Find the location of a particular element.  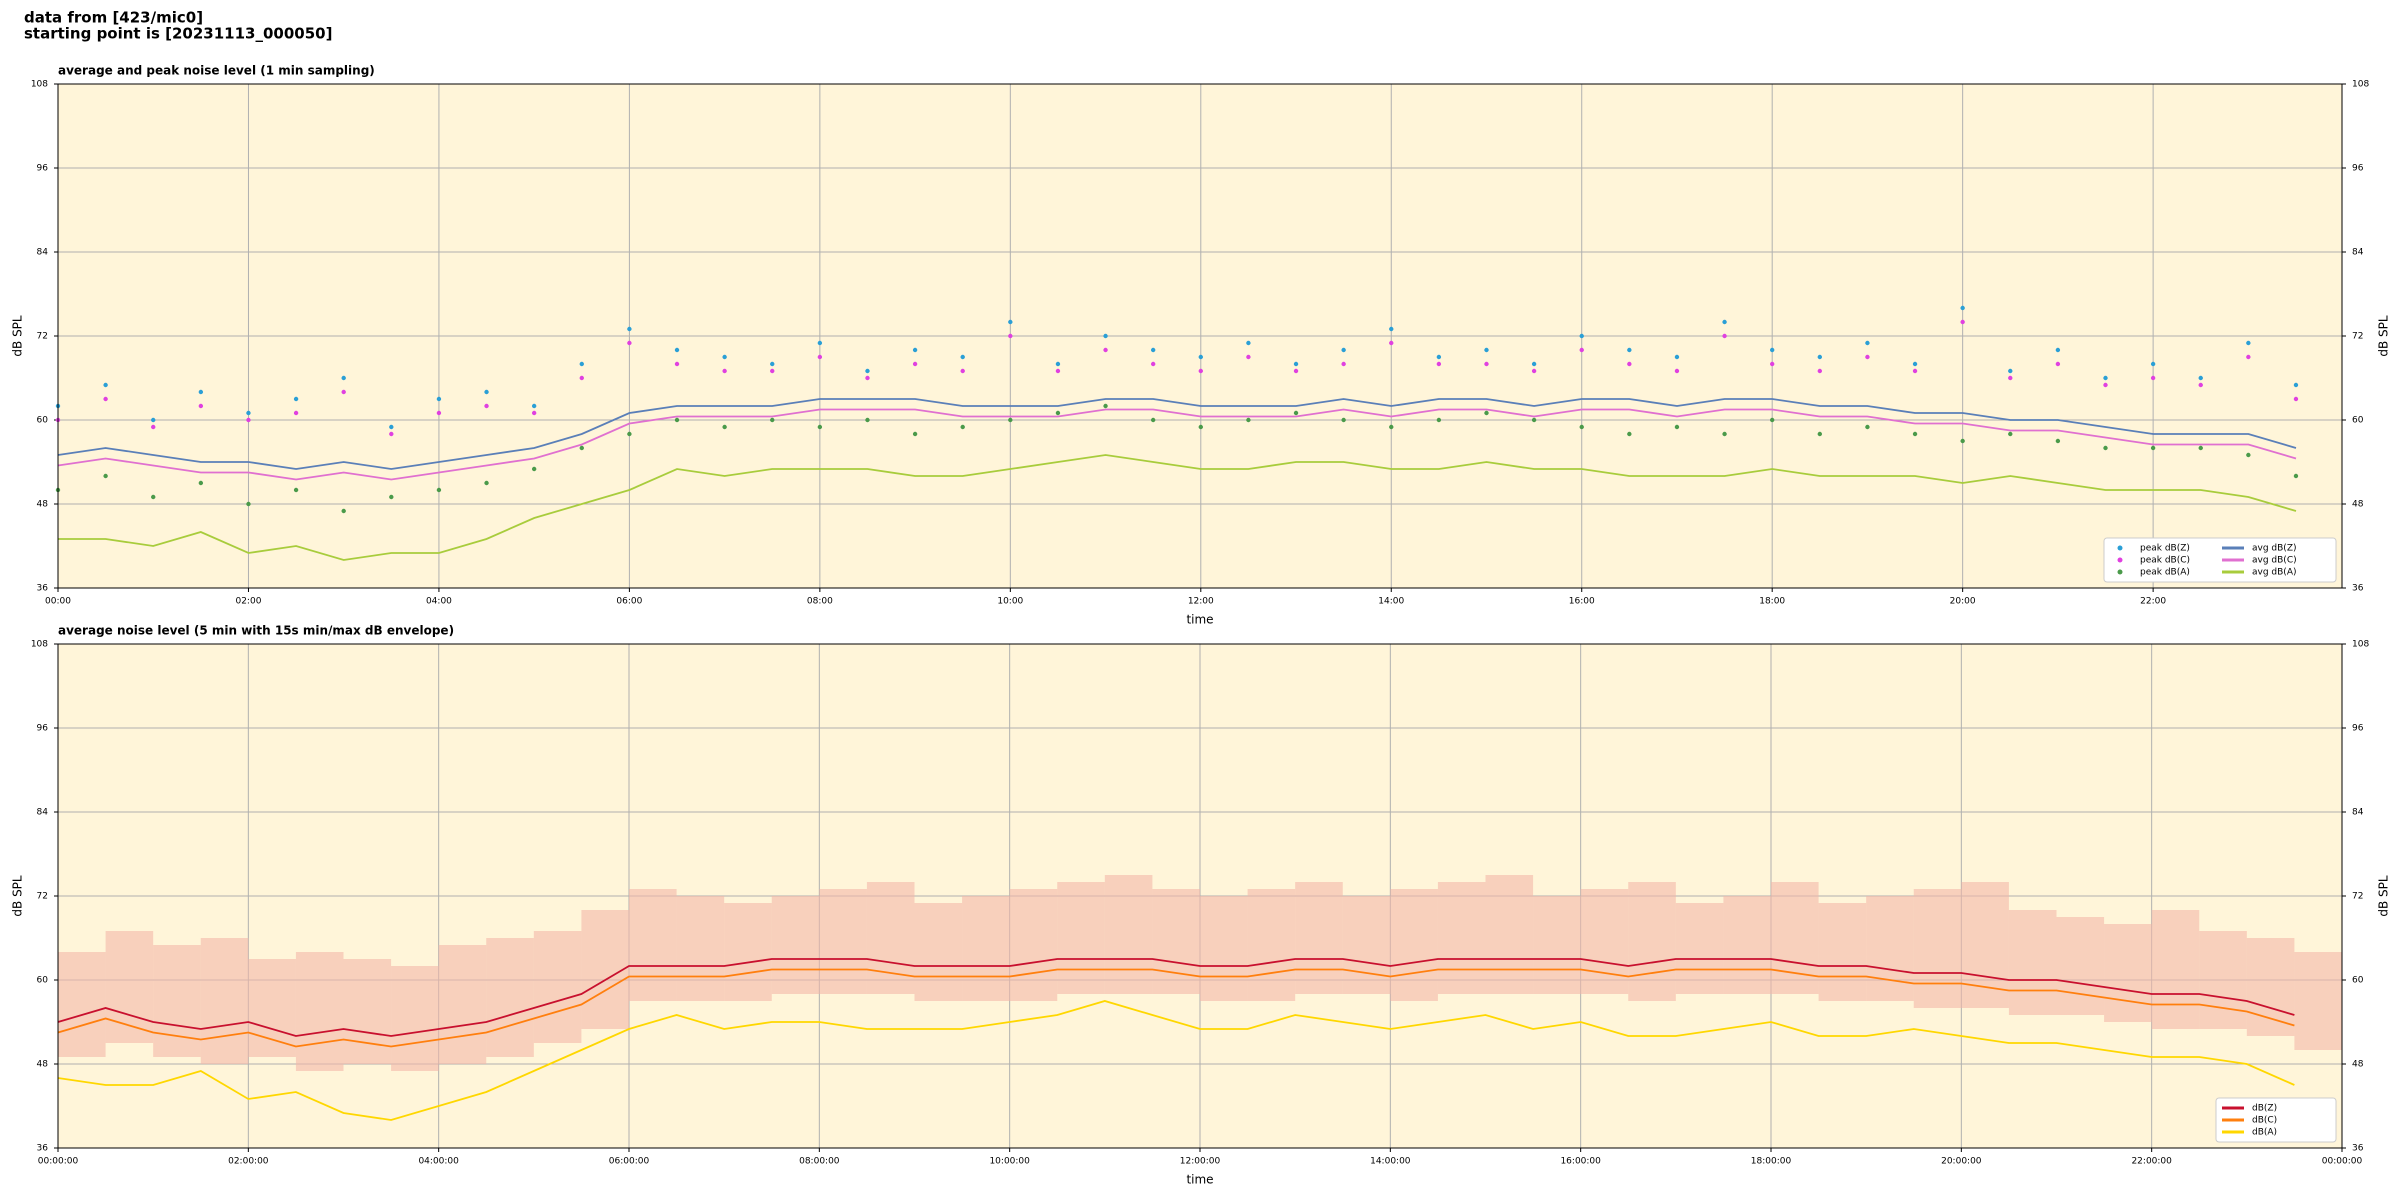

x-tick-label: 10:00:00 is located at coordinates (1009, 1162).